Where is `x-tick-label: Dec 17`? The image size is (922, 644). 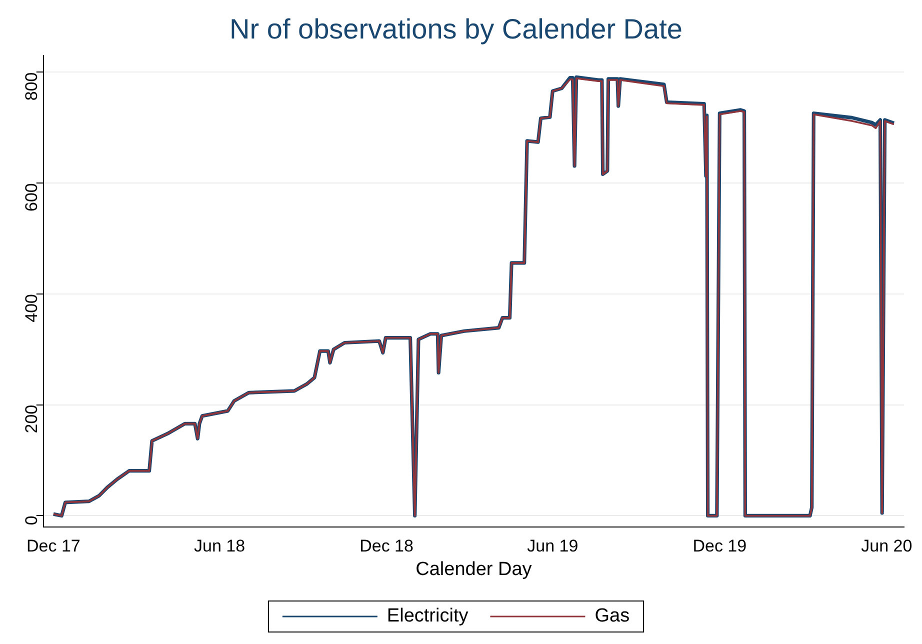 x-tick-label: Dec 17 is located at coordinates (53, 546).